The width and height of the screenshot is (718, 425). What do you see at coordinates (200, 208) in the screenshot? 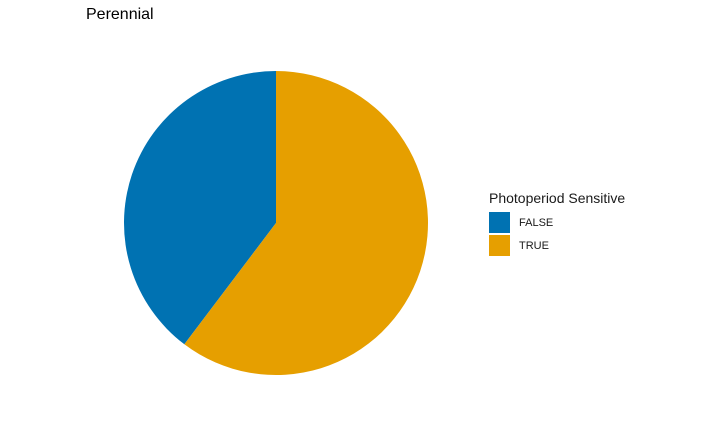
I see `pie-slice-false` at bounding box center [200, 208].